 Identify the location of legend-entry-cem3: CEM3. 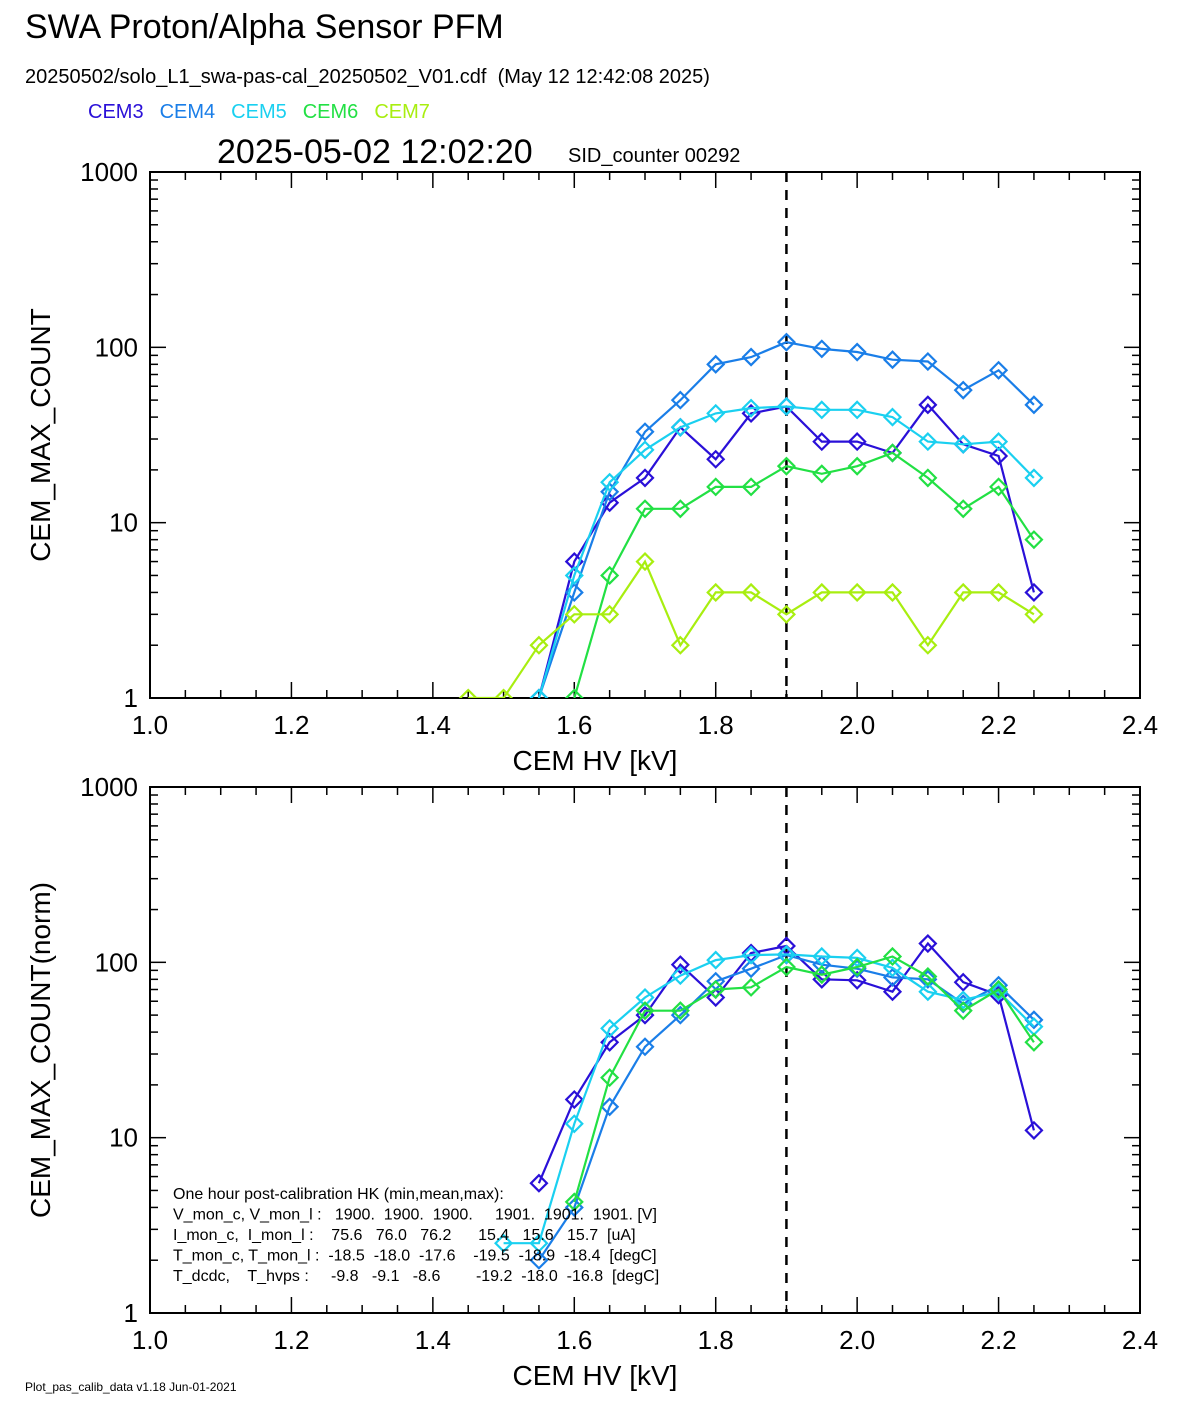
(116, 112).